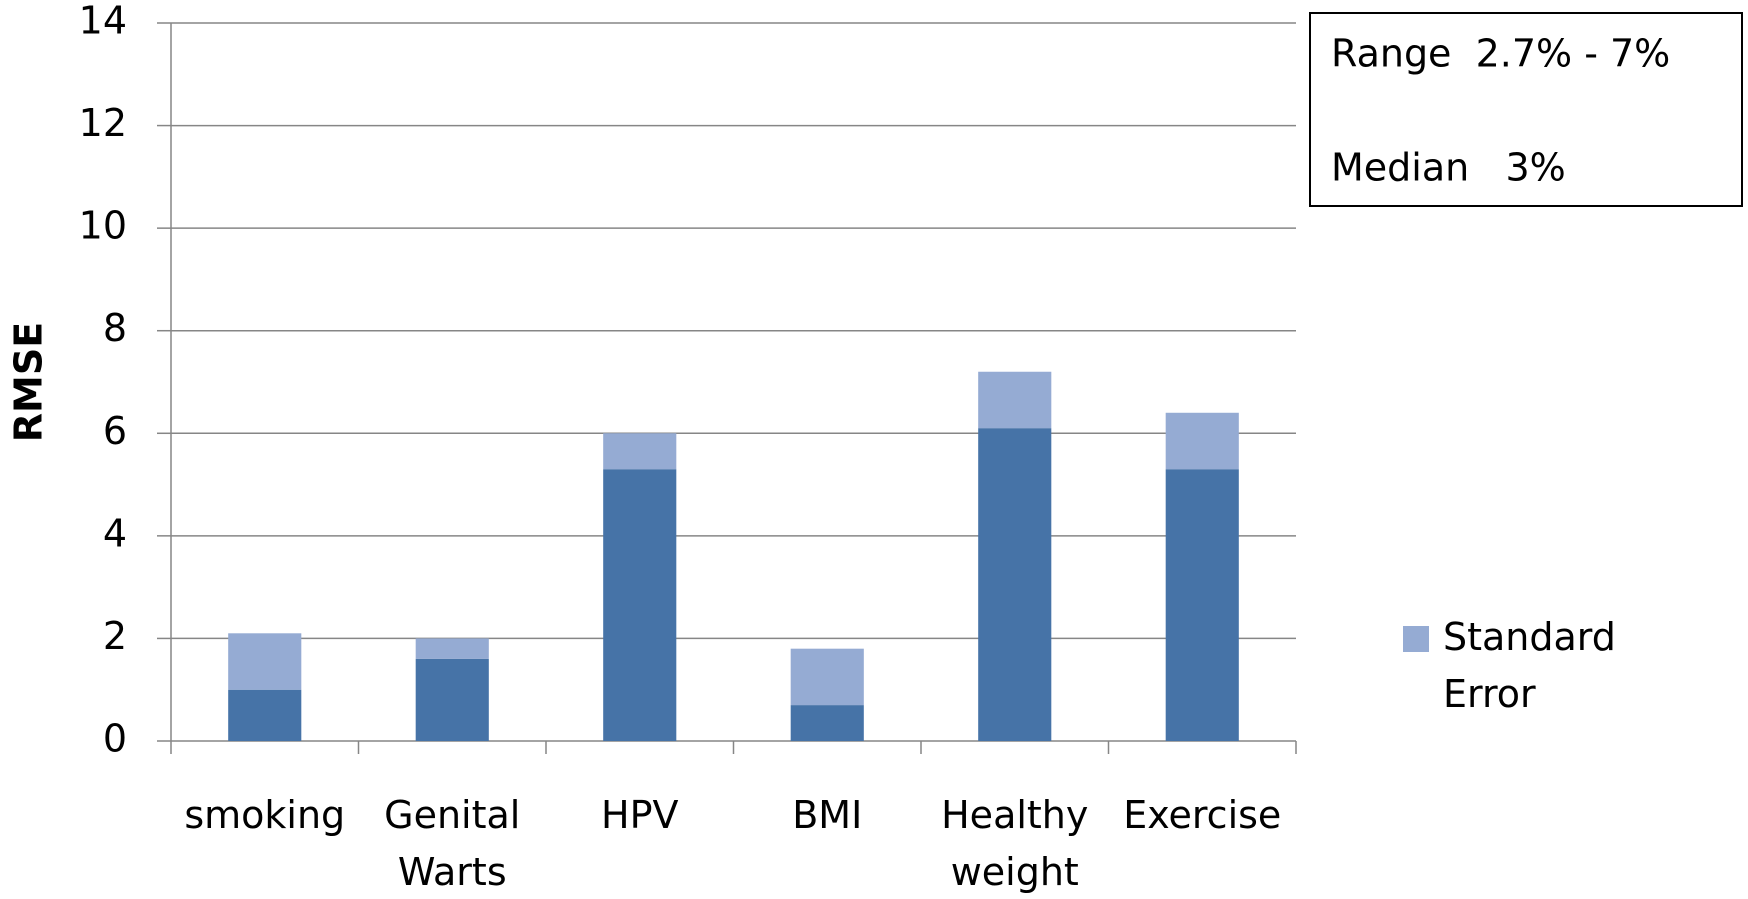 The width and height of the screenshot is (1748, 899). What do you see at coordinates (115, 533) in the screenshot?
I see `y-tick-label: 4` at bounding box center [115, 533].